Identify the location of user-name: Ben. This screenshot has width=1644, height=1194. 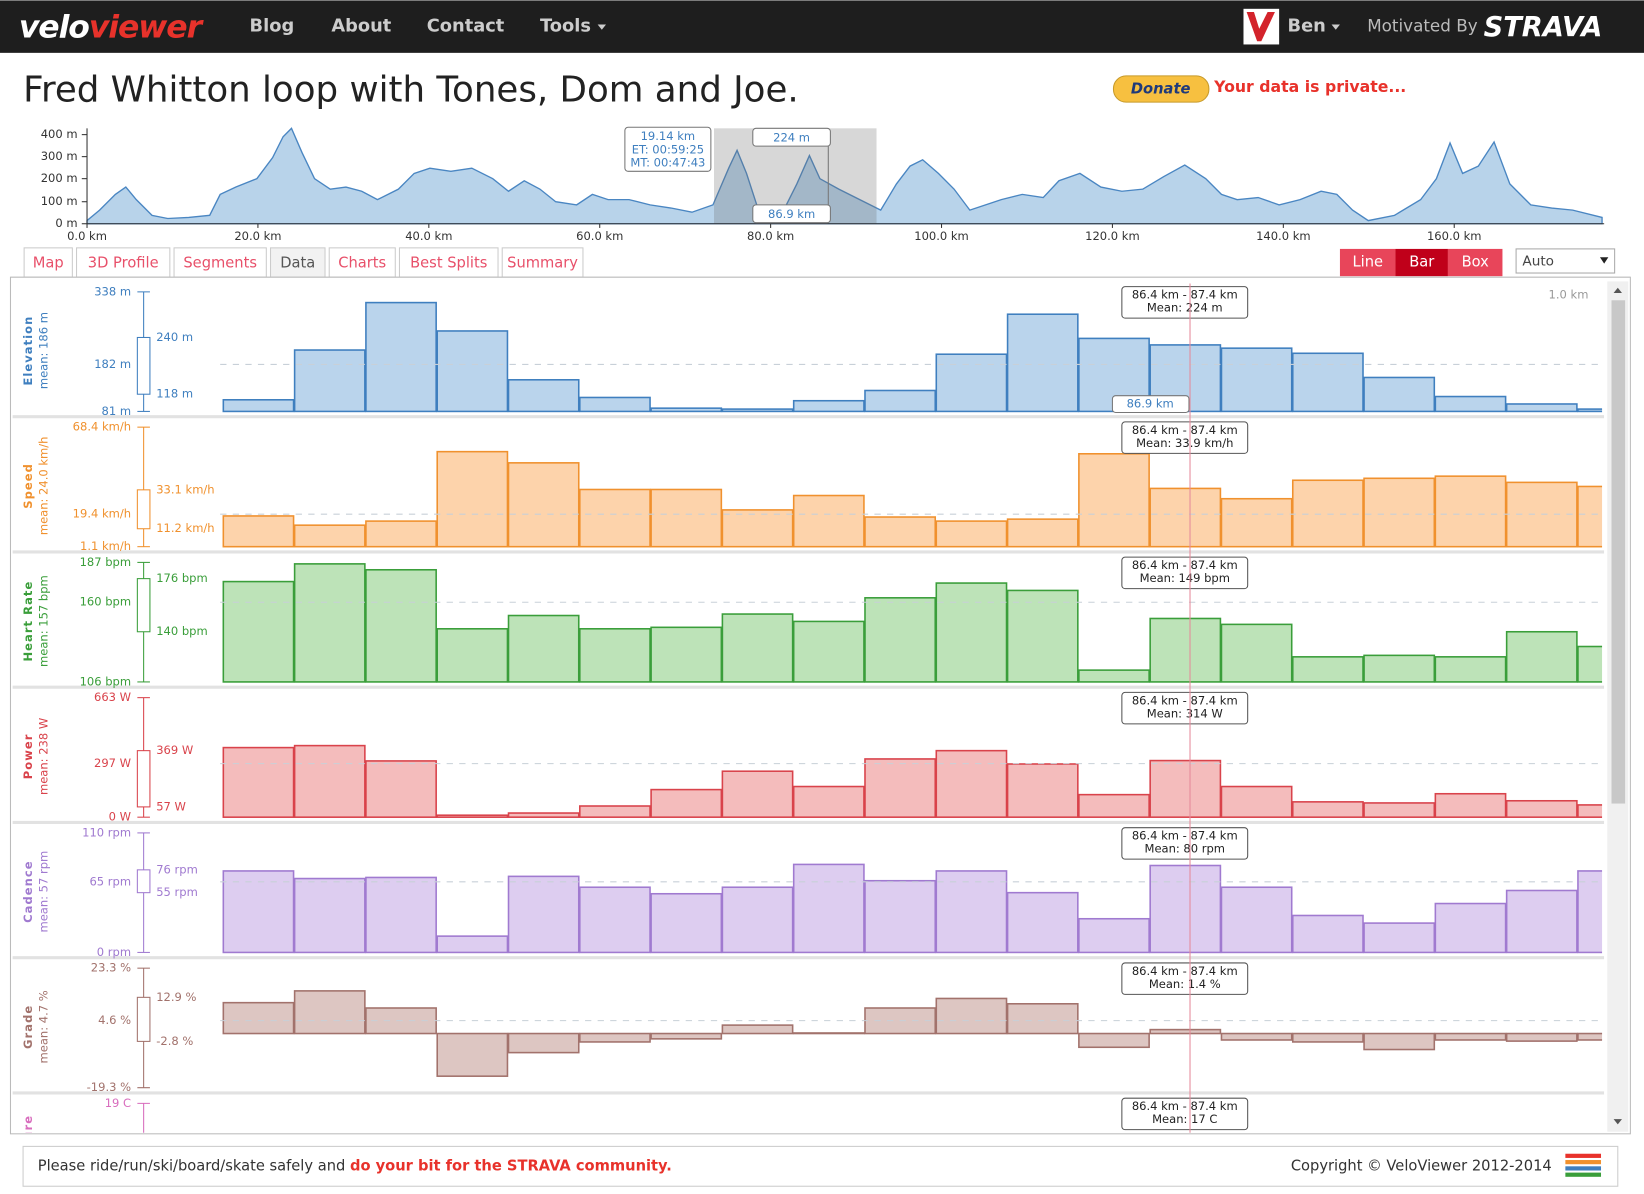
(1307, 26).